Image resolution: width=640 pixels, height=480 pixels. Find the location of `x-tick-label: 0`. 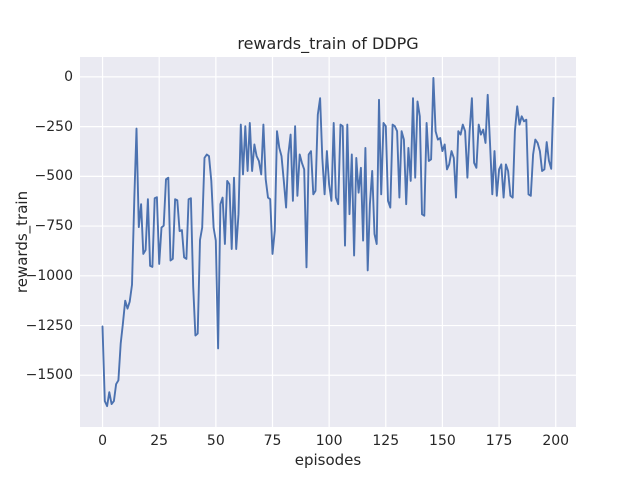

x-tick-label: 0 is located at coordinates (102, 441).